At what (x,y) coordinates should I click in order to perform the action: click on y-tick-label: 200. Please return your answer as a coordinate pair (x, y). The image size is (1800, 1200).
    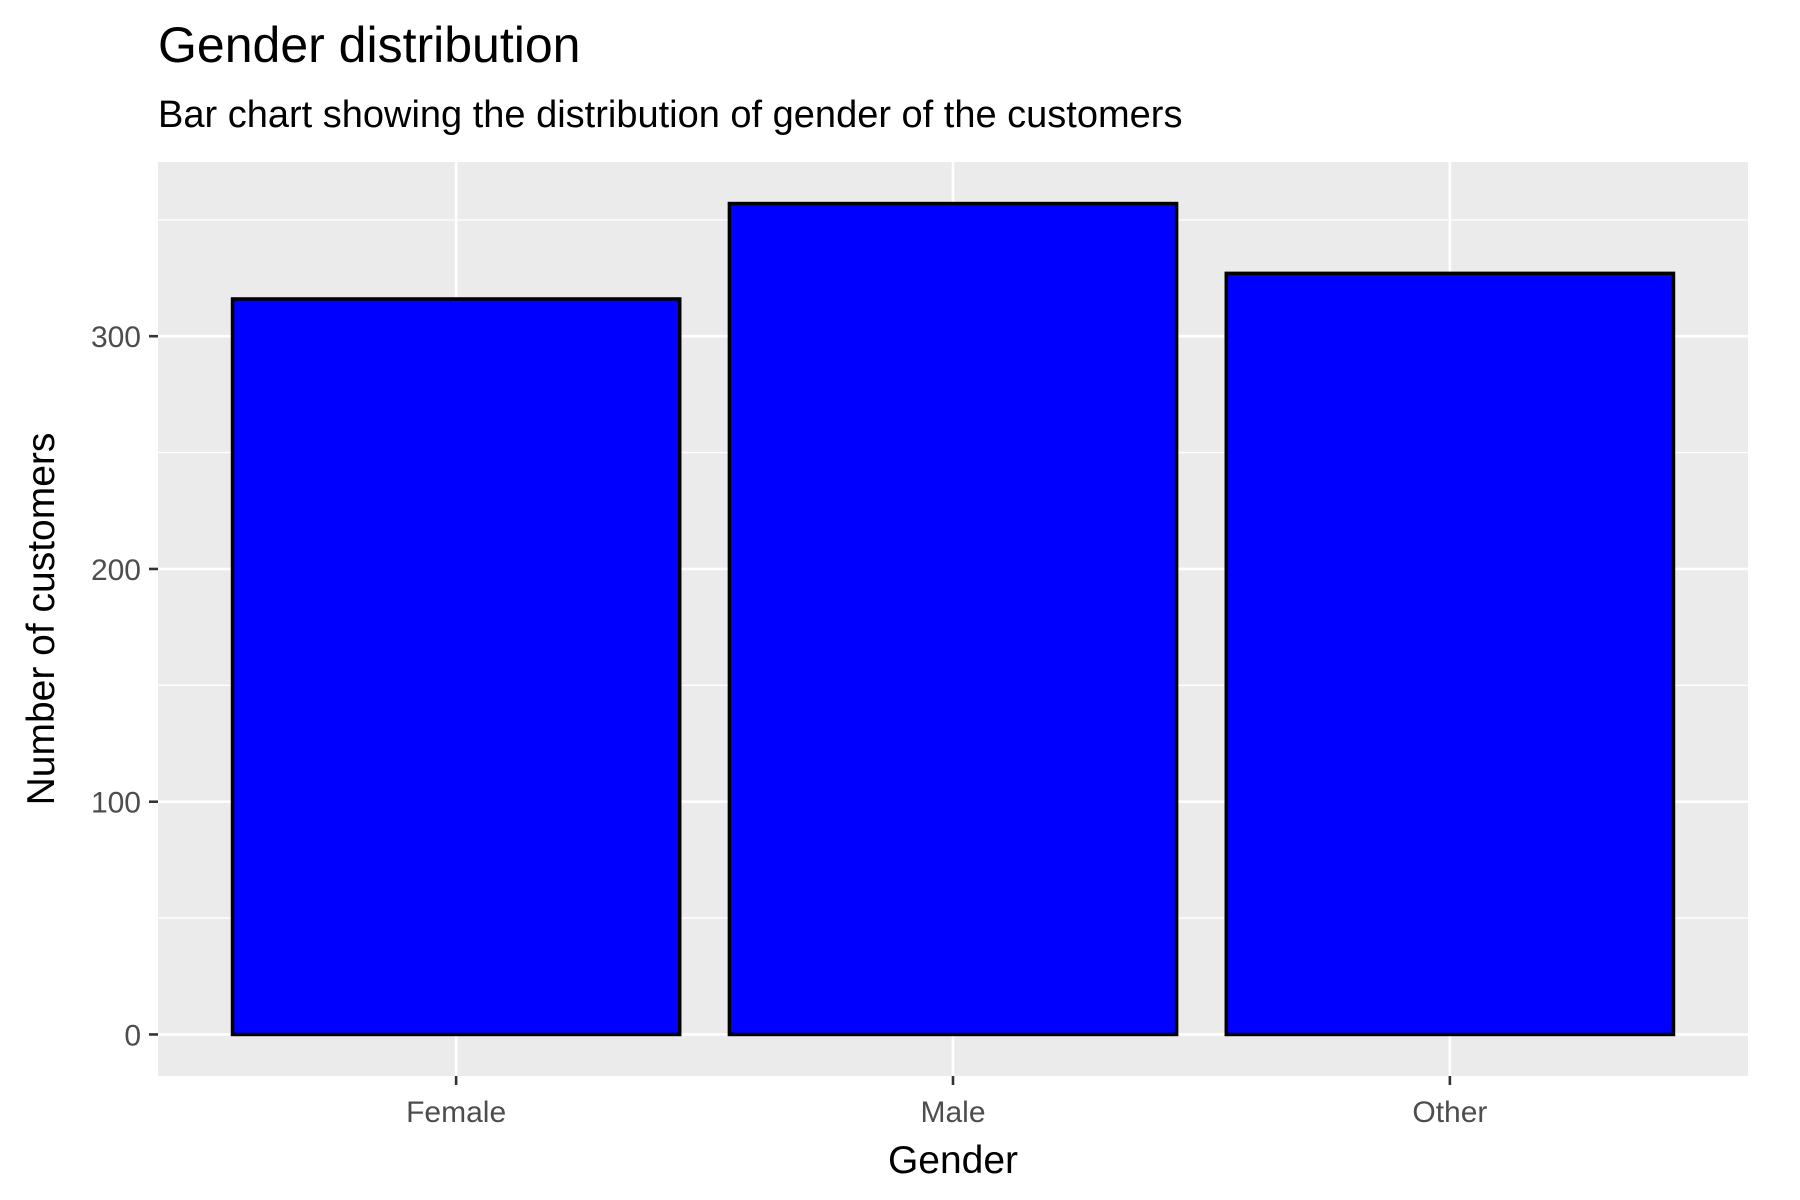
    Looking at the image, I should click on (116, 570).